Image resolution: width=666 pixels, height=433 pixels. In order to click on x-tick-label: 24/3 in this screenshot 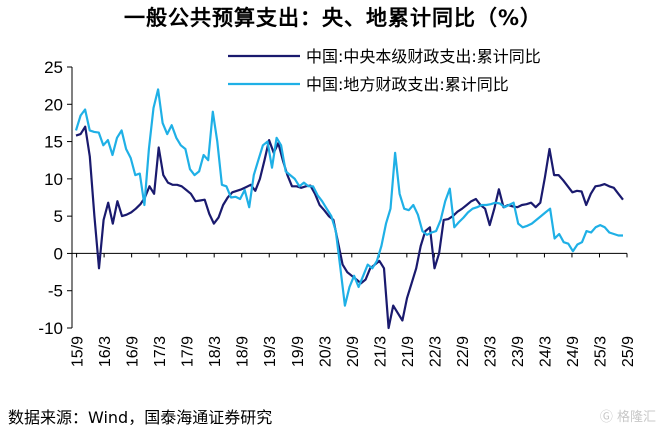, I will do `click(545, 351)`.